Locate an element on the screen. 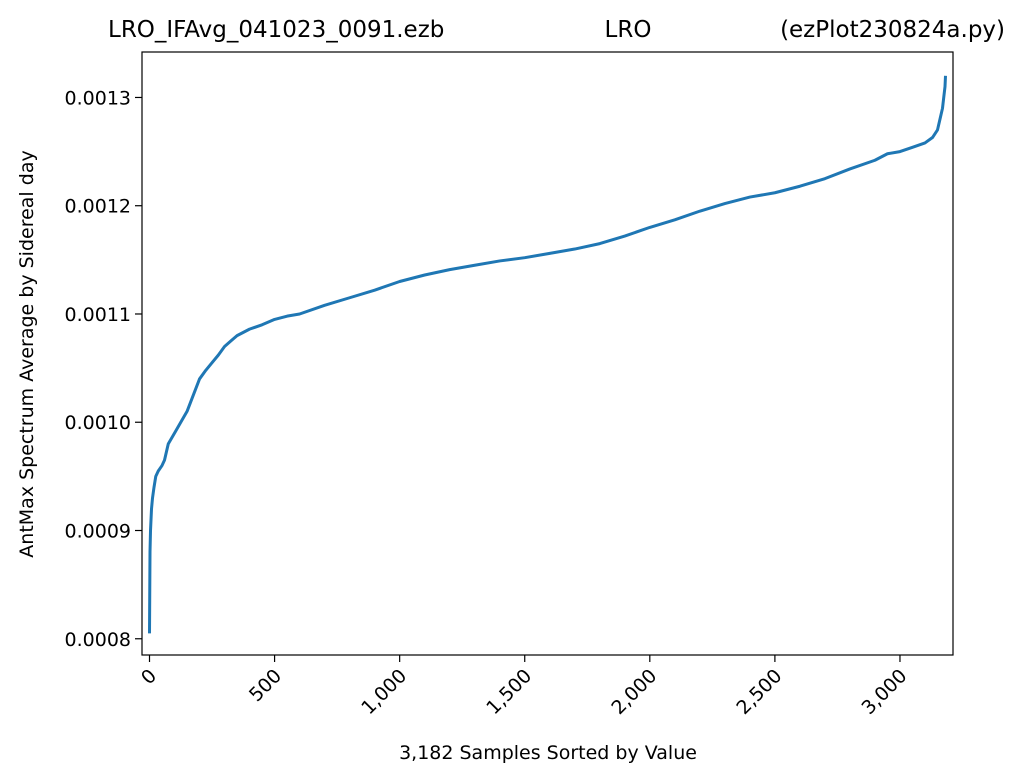  x-tick-label: 3,000 is located at coordinates (884, 692).